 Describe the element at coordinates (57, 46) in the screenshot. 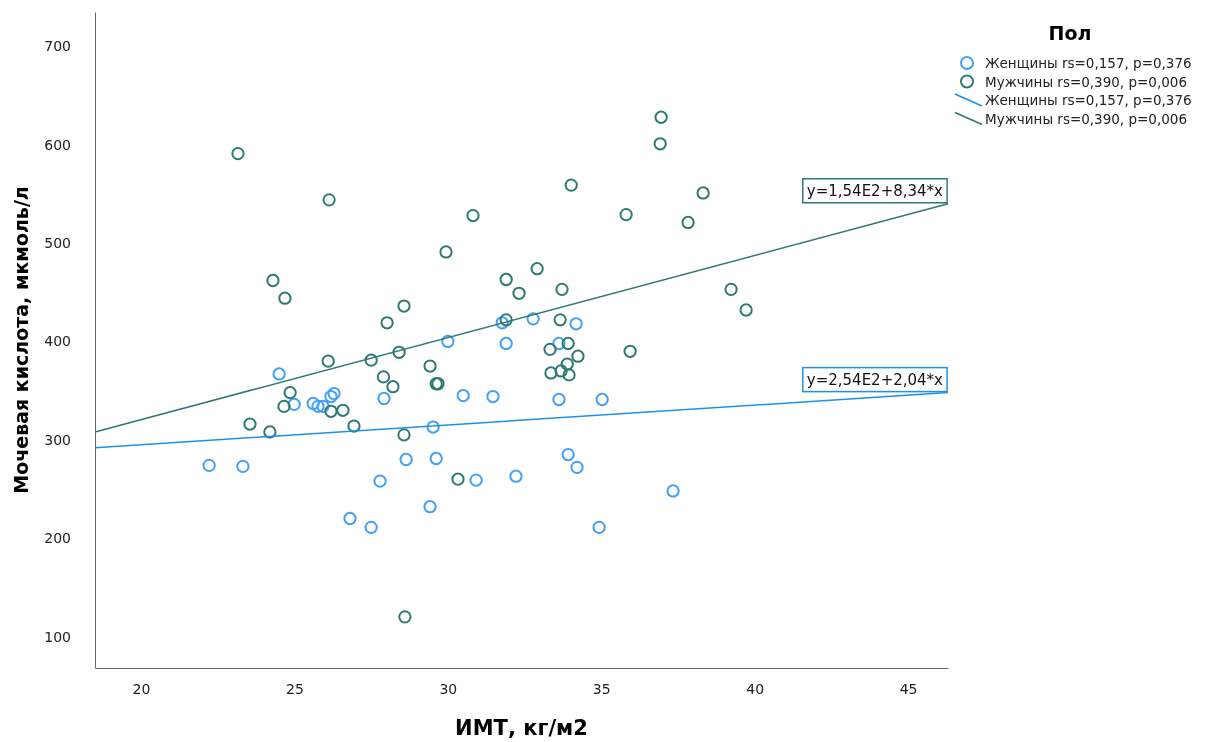

I see `y-tick-label: 700` at that location.